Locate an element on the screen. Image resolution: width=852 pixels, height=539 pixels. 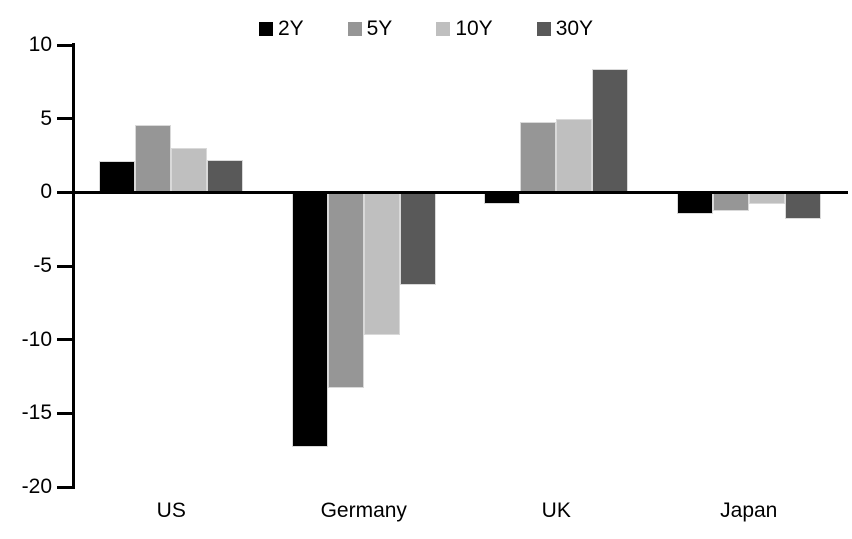
bar-germany-2y is located at coordinates (309, 320).